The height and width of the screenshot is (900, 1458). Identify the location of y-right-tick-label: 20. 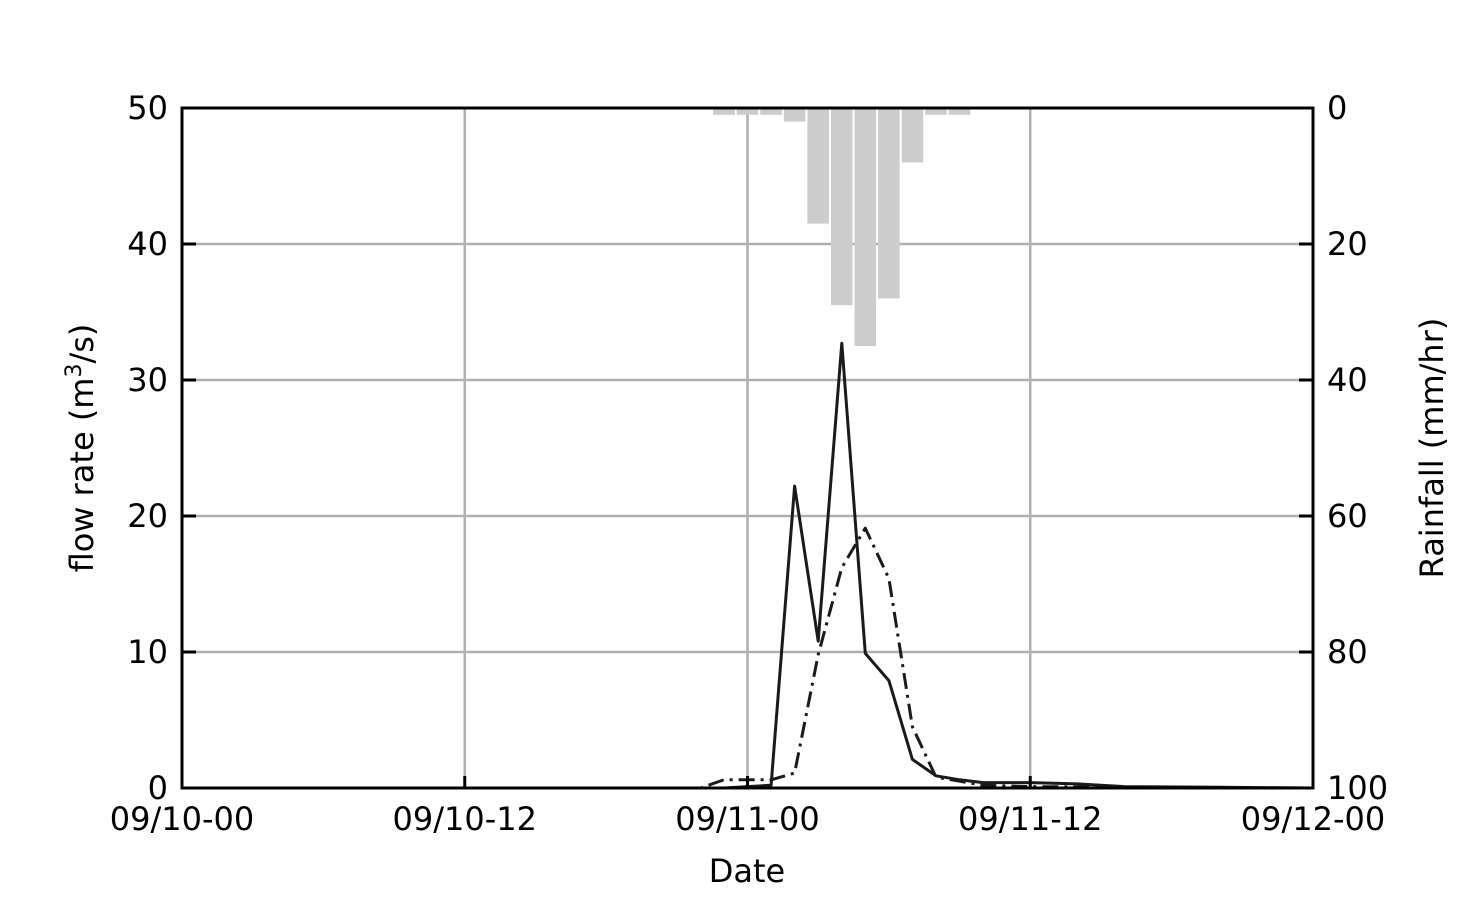
(1347, 244).